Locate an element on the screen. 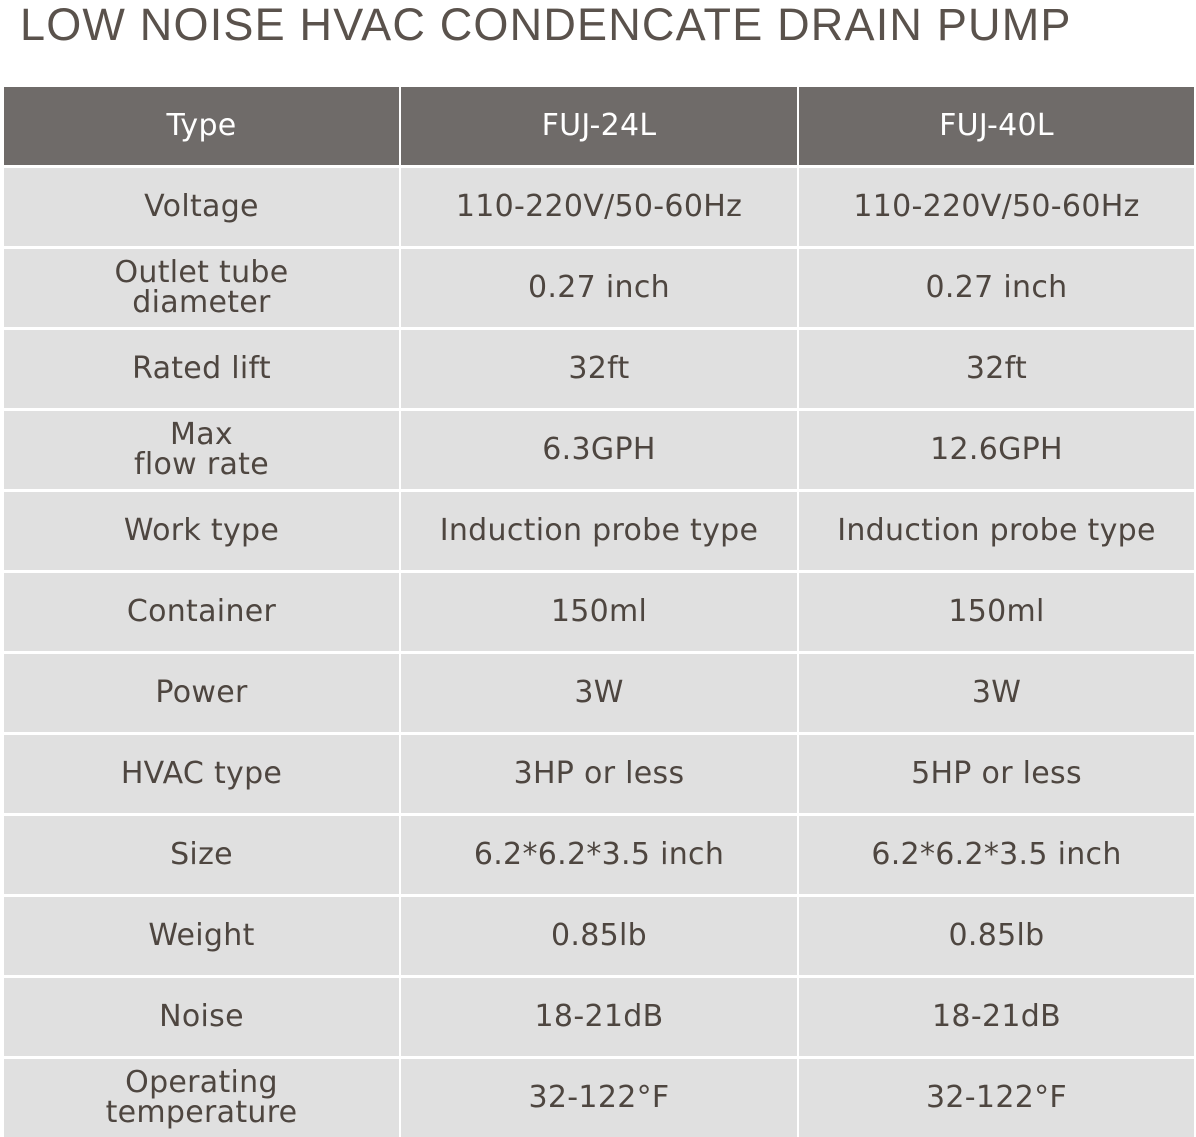 This screenshot has height=1137, width=1196. cell-max-flow-fuj-24l: 6.3GPH is located at coordinates (599, 450).